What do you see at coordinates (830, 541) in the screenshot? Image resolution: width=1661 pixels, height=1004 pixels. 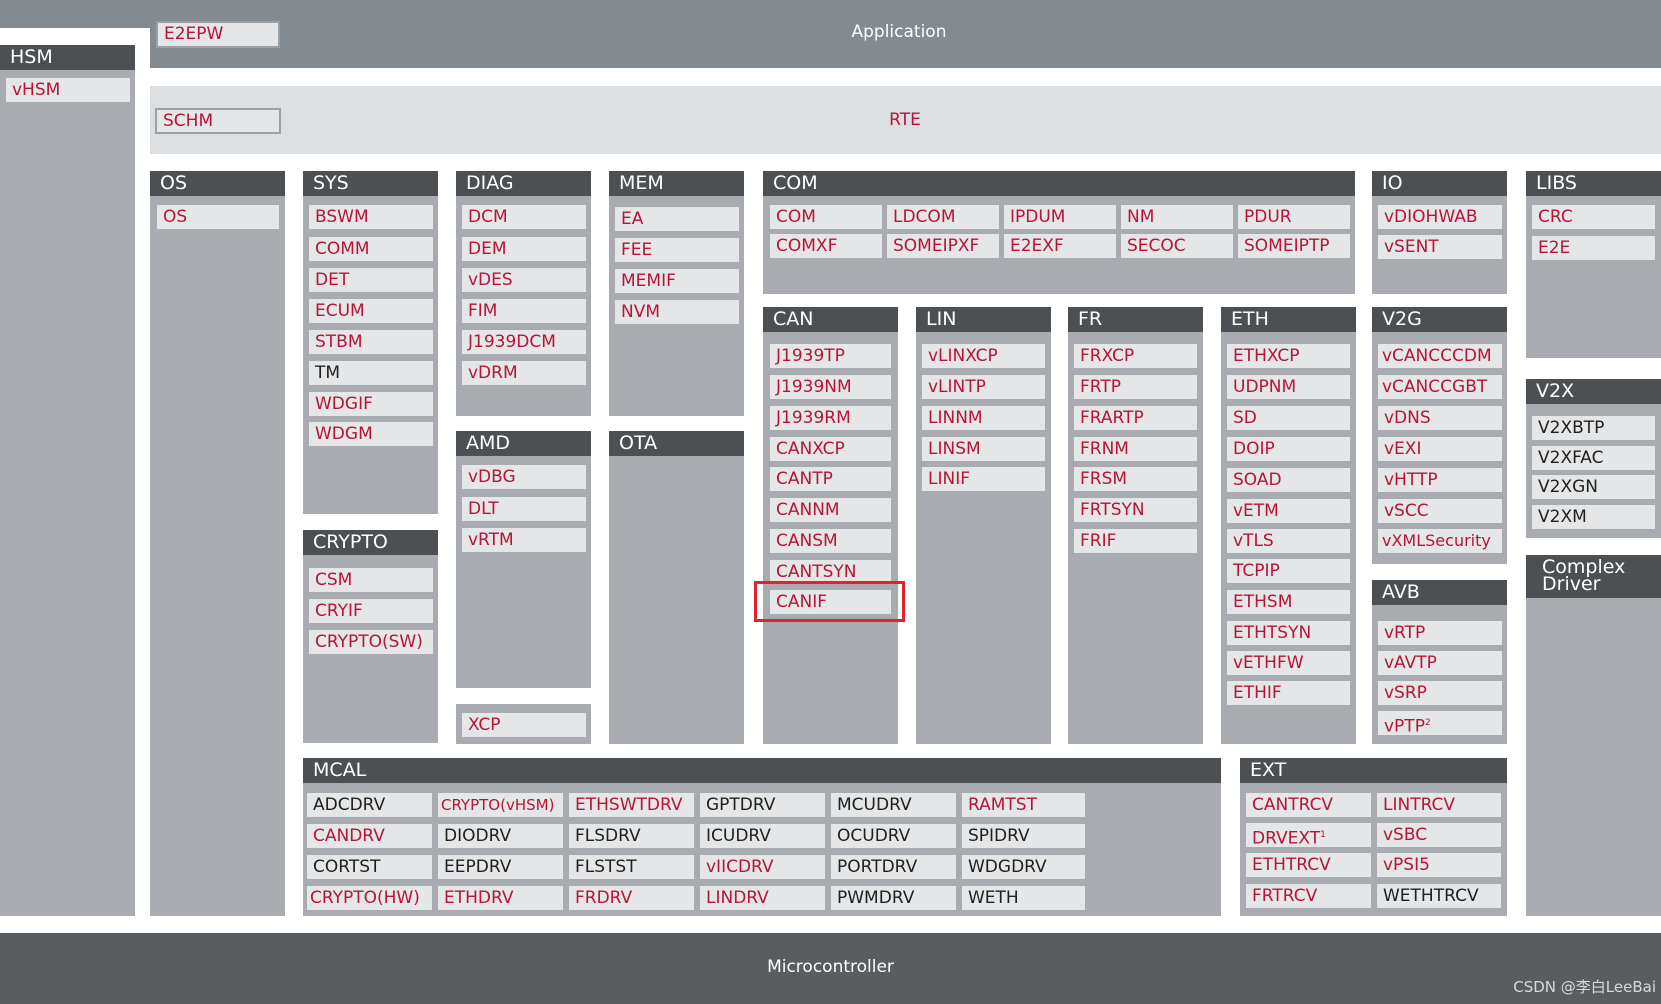 I see `cansm-module: CANSM` at bounding box center [830, 541].